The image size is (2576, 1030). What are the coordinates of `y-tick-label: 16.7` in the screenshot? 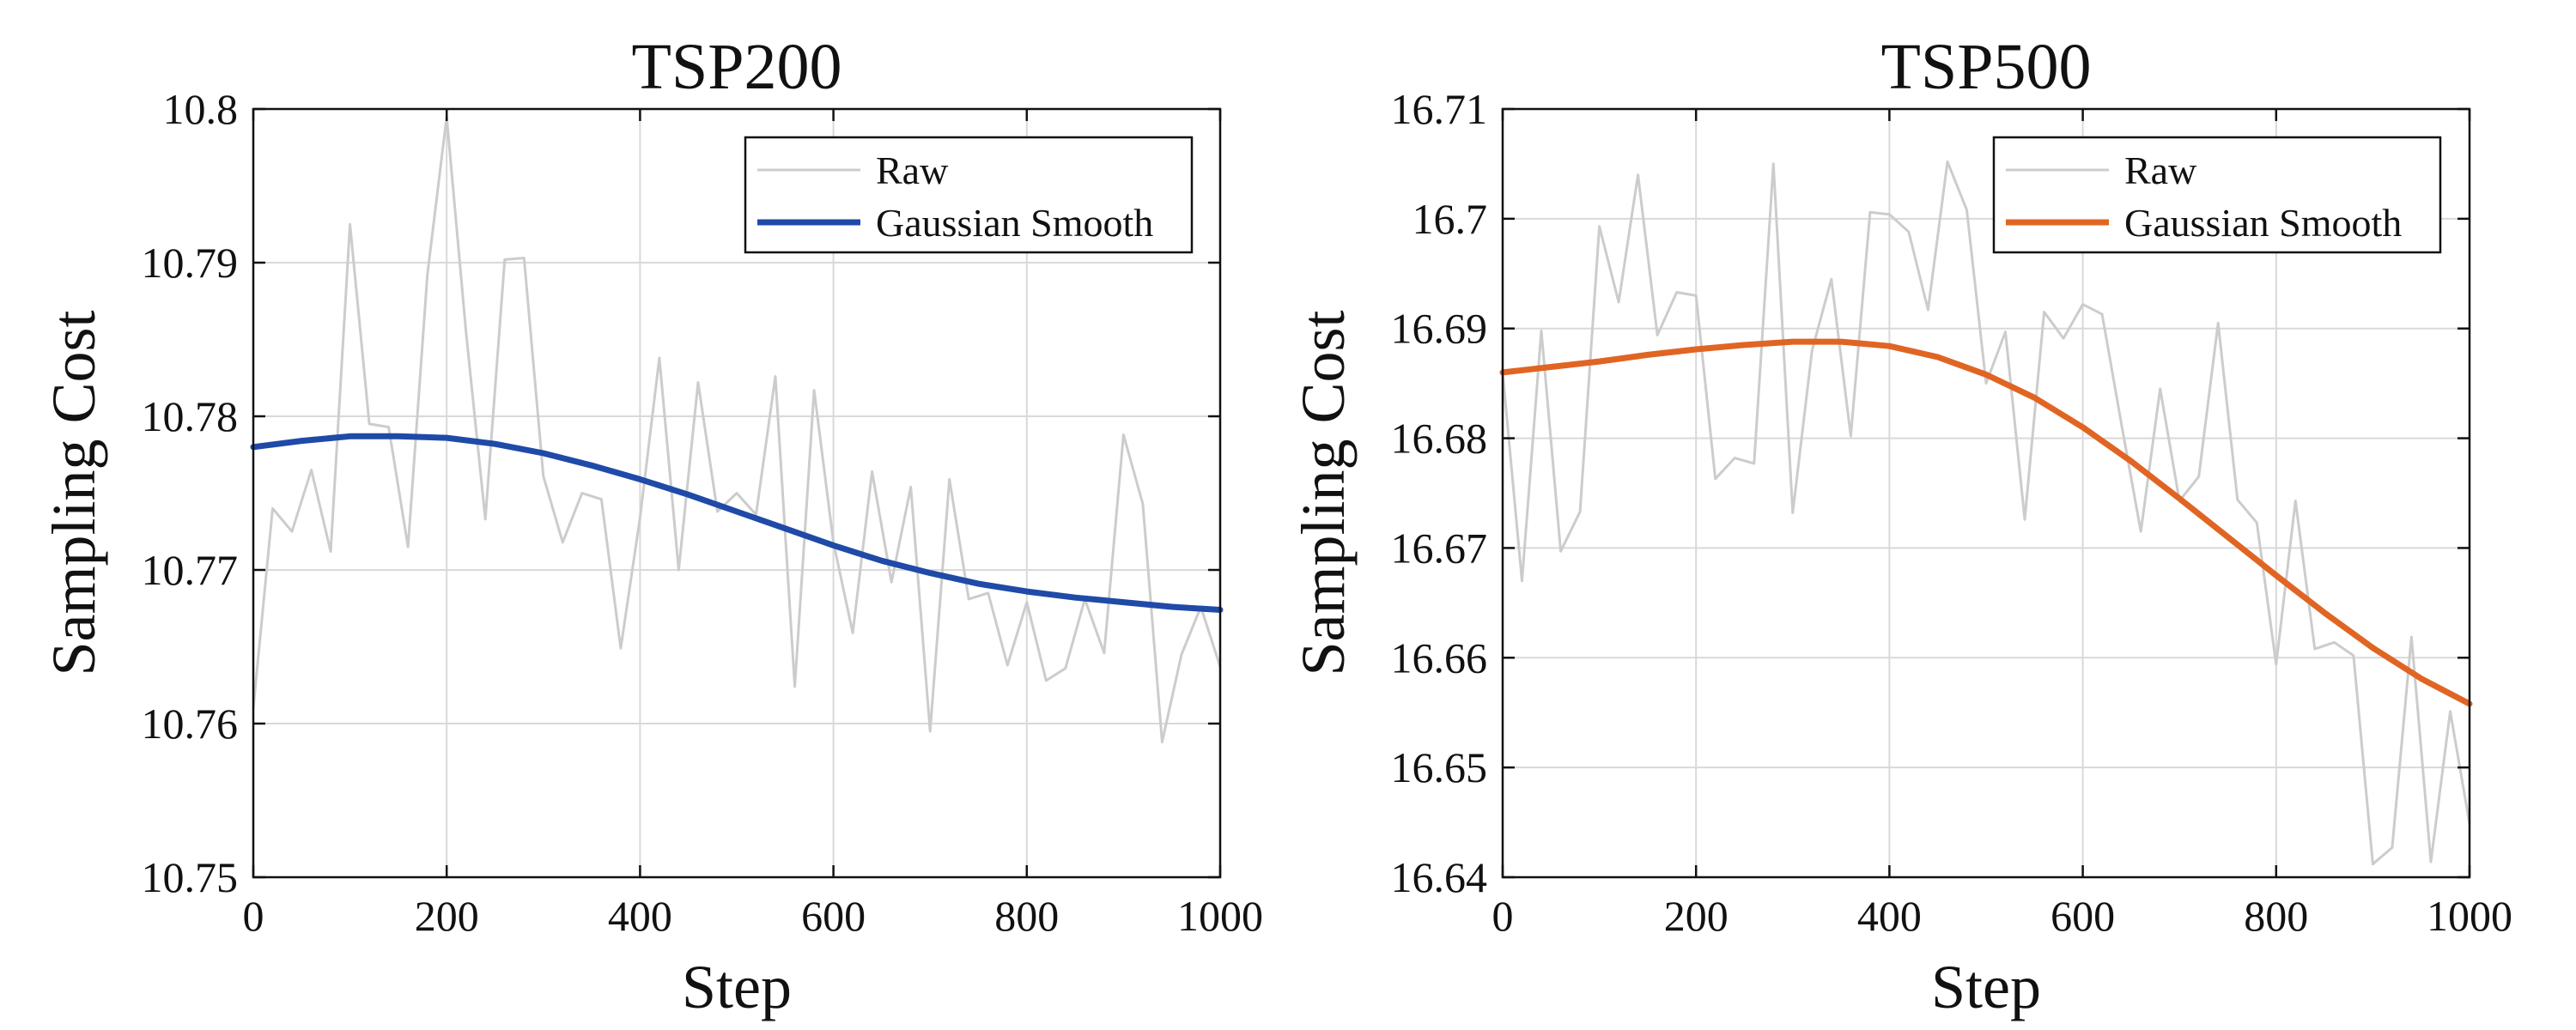 It's located at (1451, 219).